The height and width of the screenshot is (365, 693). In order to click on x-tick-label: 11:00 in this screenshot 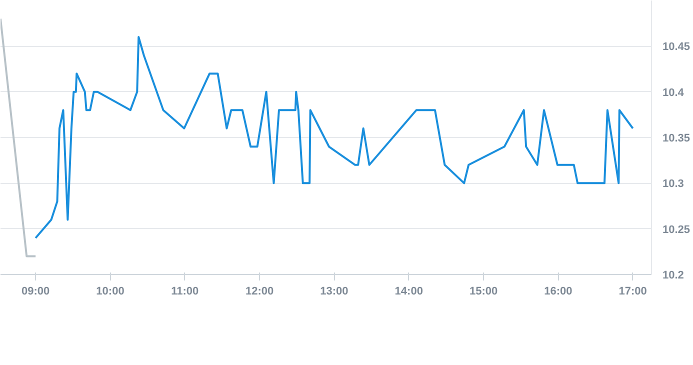, I will do `click(185, 292)`.